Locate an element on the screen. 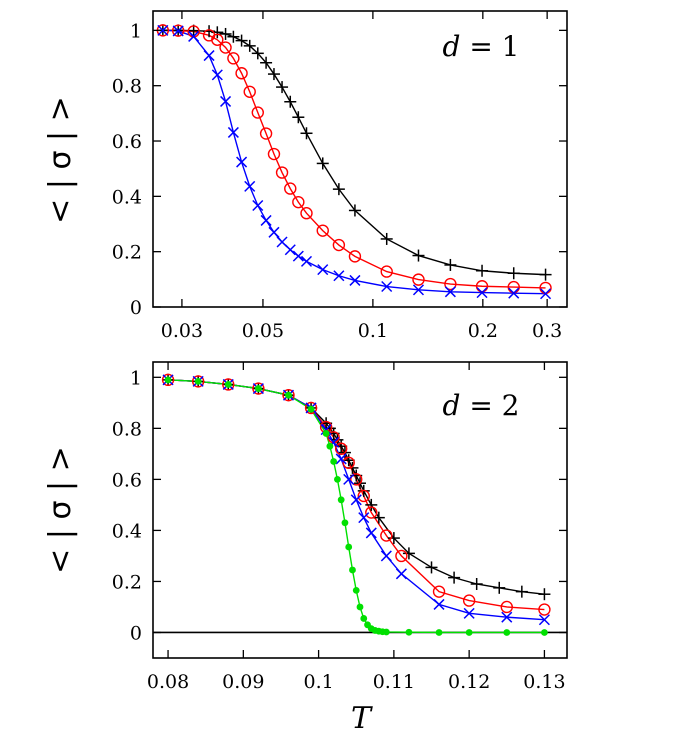 Image resolution: width=681 pixels, height=737 pixels. annotation-variable: d is located at coordinates (451, 46).